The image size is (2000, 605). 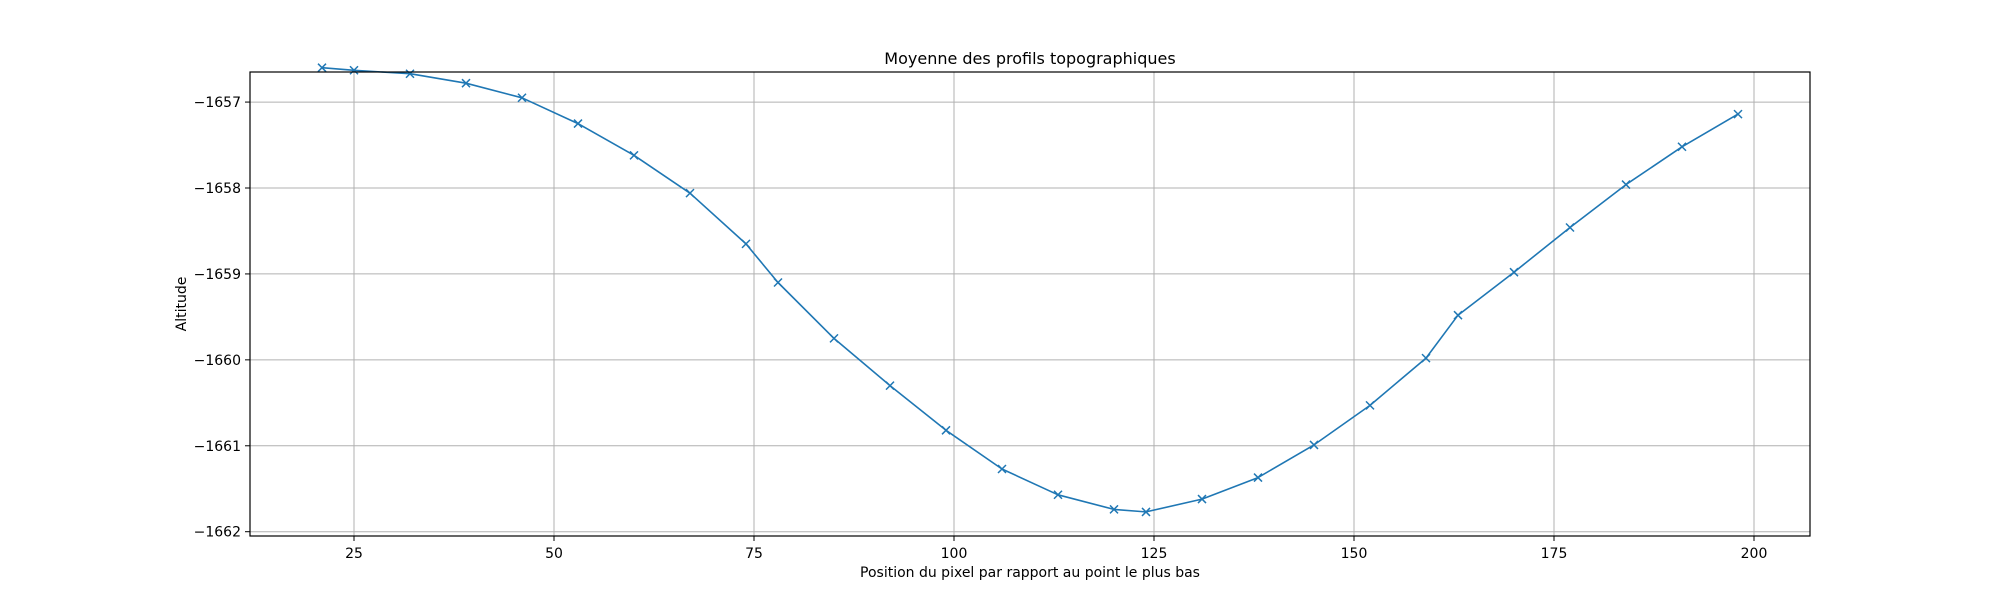 I want to click on y-tick-label: −1661, so click(x=217, y=447).